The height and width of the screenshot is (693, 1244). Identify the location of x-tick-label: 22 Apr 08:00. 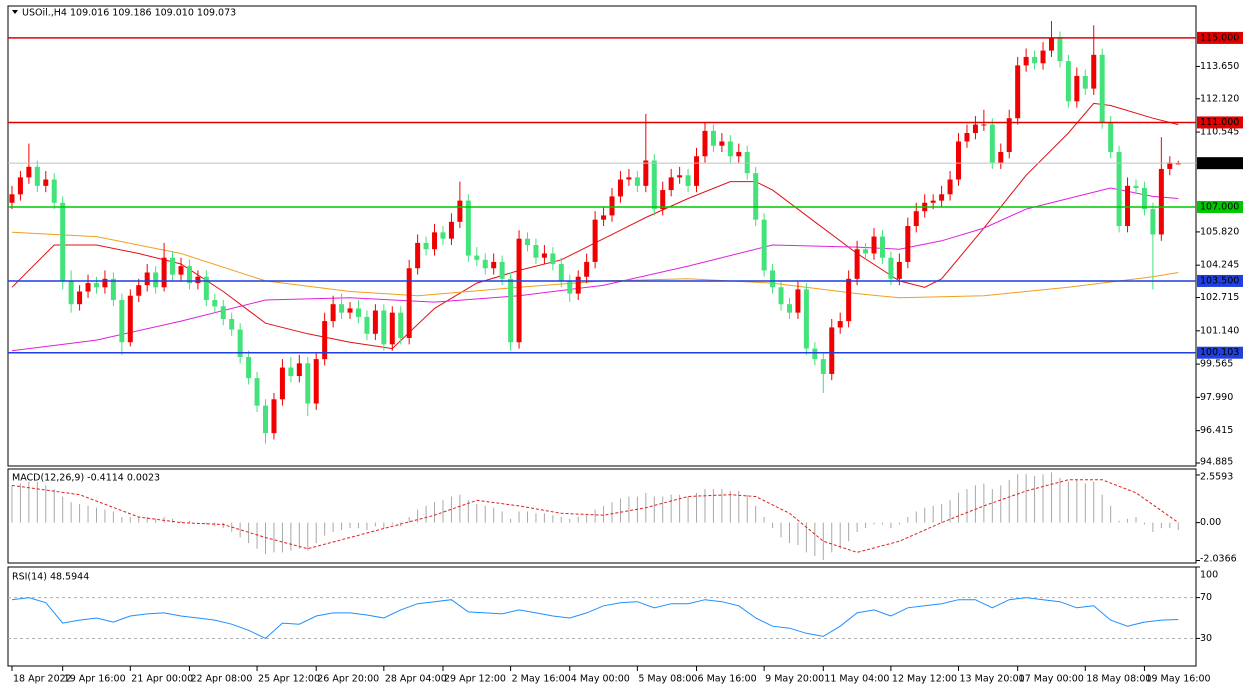
(221, 679).